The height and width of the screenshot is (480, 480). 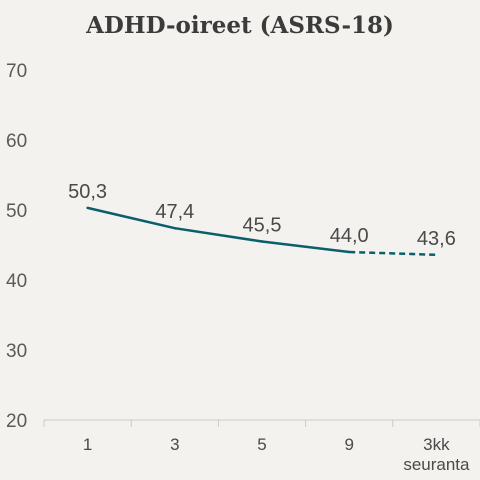 What do you see at coordinates (348, 444) in the screenshot?
I see `x-tick-label: 9` at bounding box center [348, 444].